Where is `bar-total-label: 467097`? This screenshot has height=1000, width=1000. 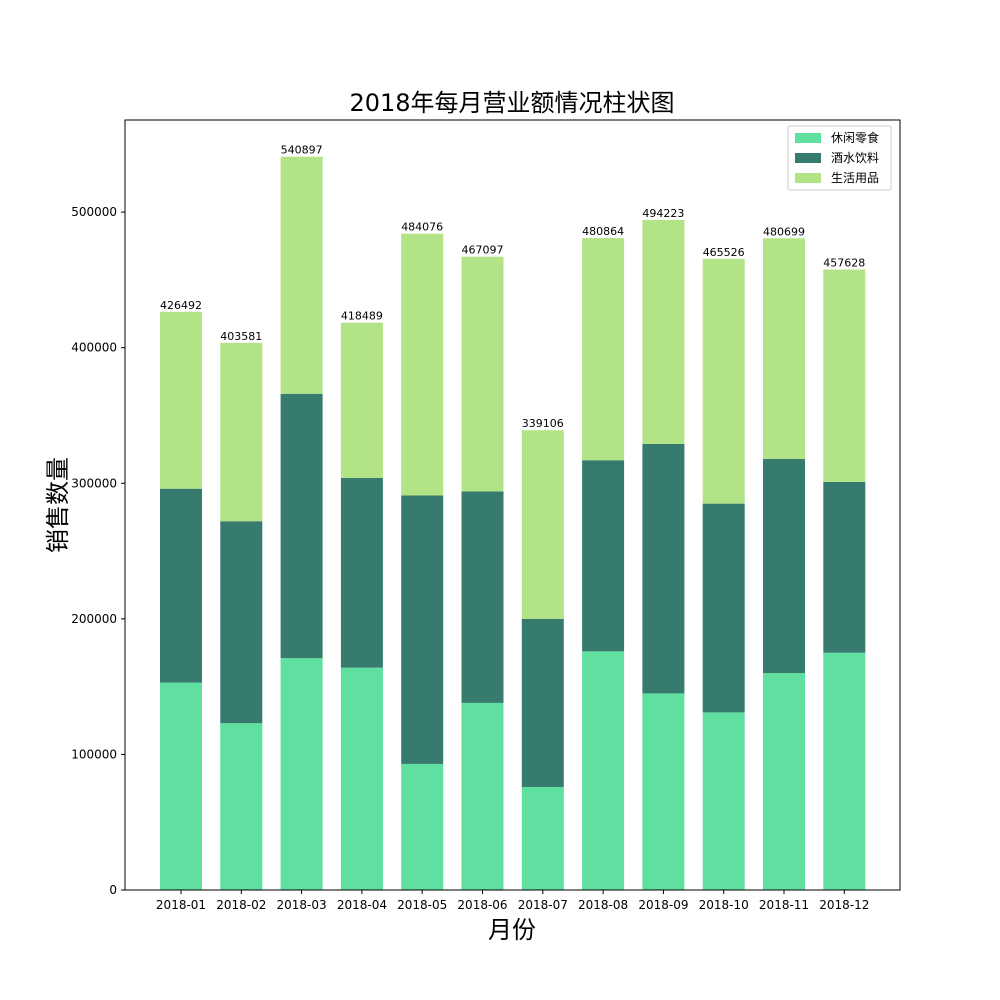 bar-total-label: 467097 is located at coordinates (483, 250).